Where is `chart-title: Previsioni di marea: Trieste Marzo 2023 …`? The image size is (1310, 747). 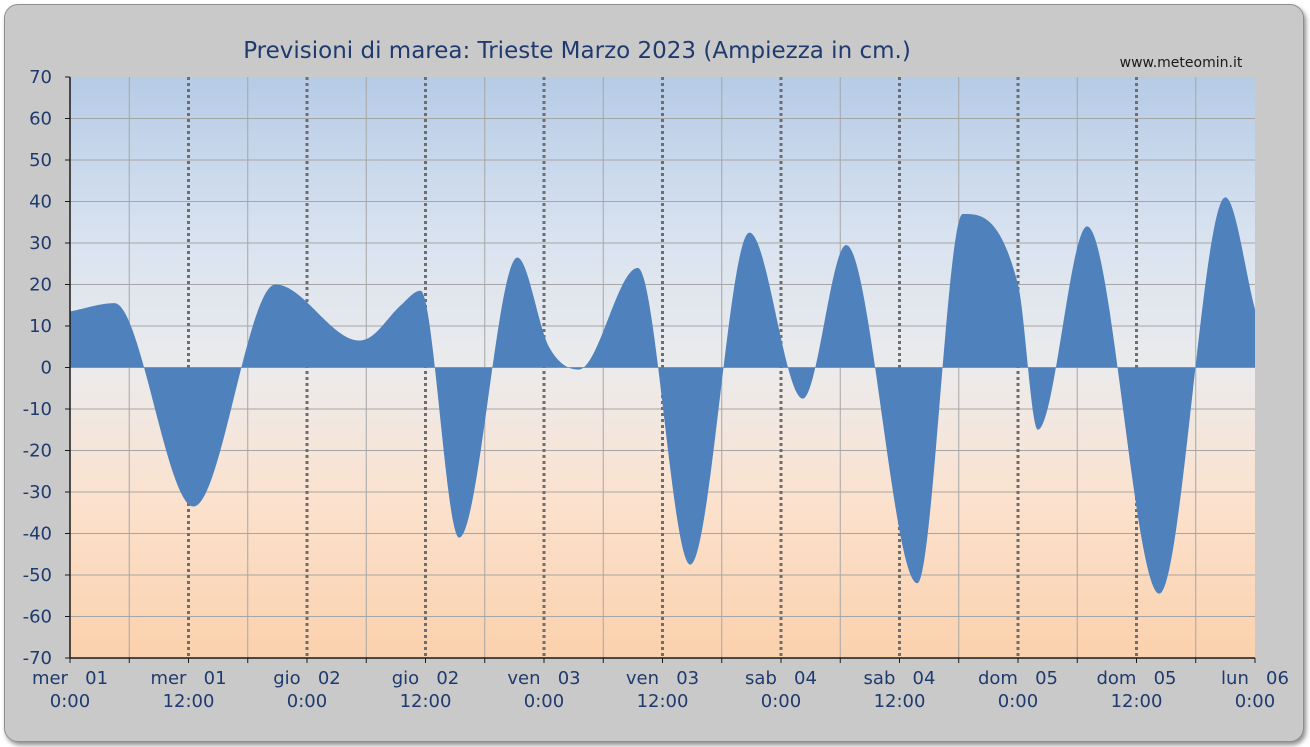
chart-title: Previsioni di marea: Trieste Marzo 2023 … is located at coordinates (577, 51).